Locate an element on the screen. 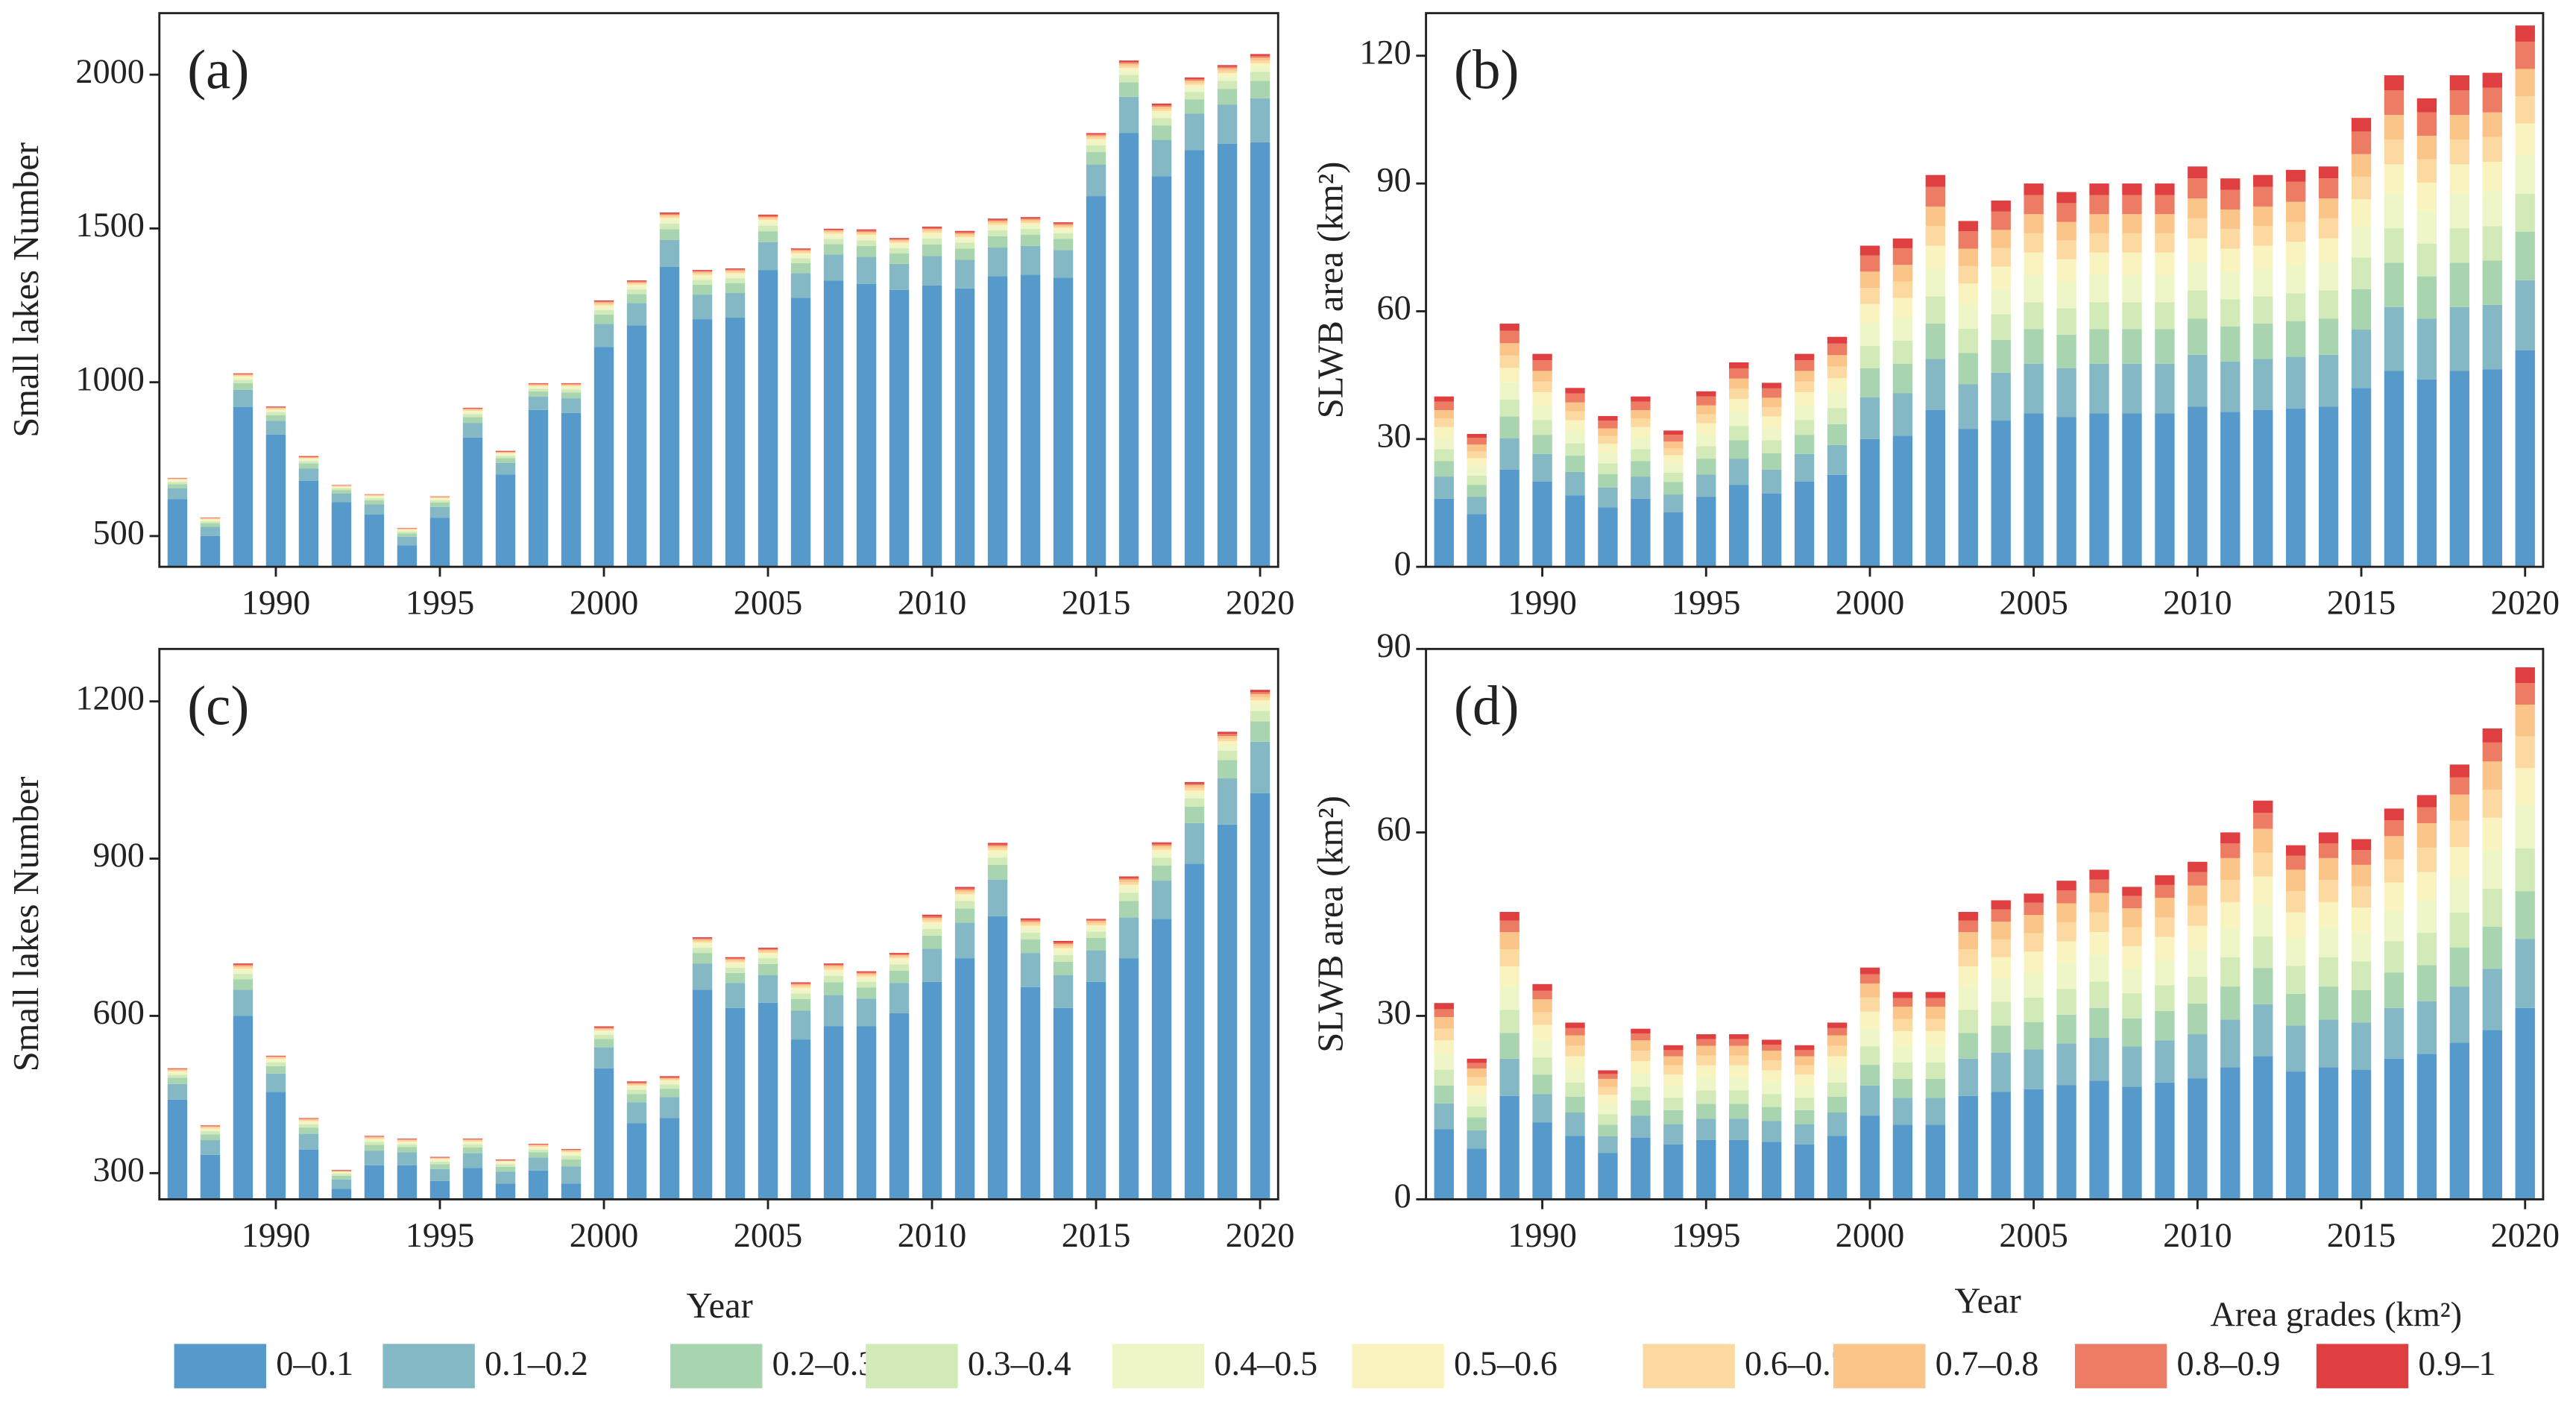 This screenshot has width=2576, height=1407. x-tick-label: 2020 is located at coordinates (1260, 1236).